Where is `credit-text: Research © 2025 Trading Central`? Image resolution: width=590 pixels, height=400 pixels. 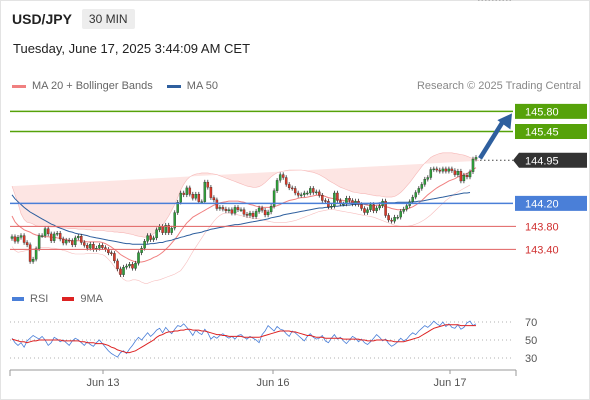 credit-text: Research © 2025 Trading Central is located at coordinates (498, 86).